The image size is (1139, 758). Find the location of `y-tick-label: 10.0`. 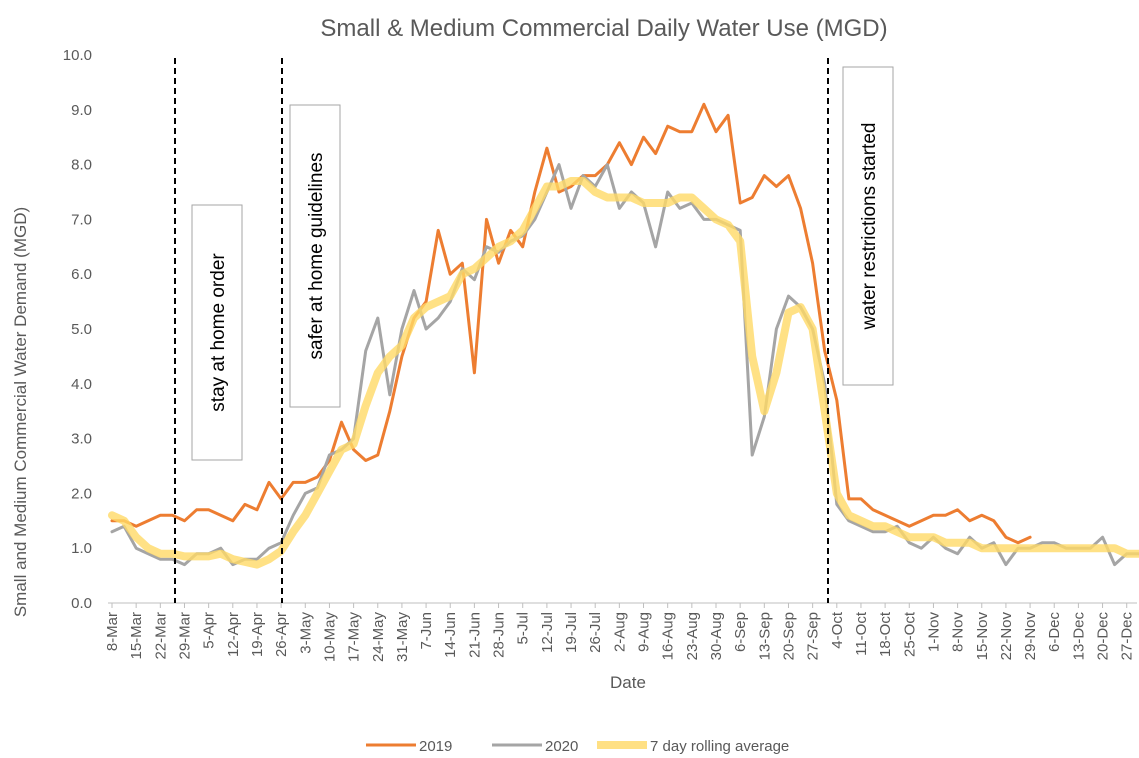

y-tick-label: 10.0 is located at coordinates (77, 55).